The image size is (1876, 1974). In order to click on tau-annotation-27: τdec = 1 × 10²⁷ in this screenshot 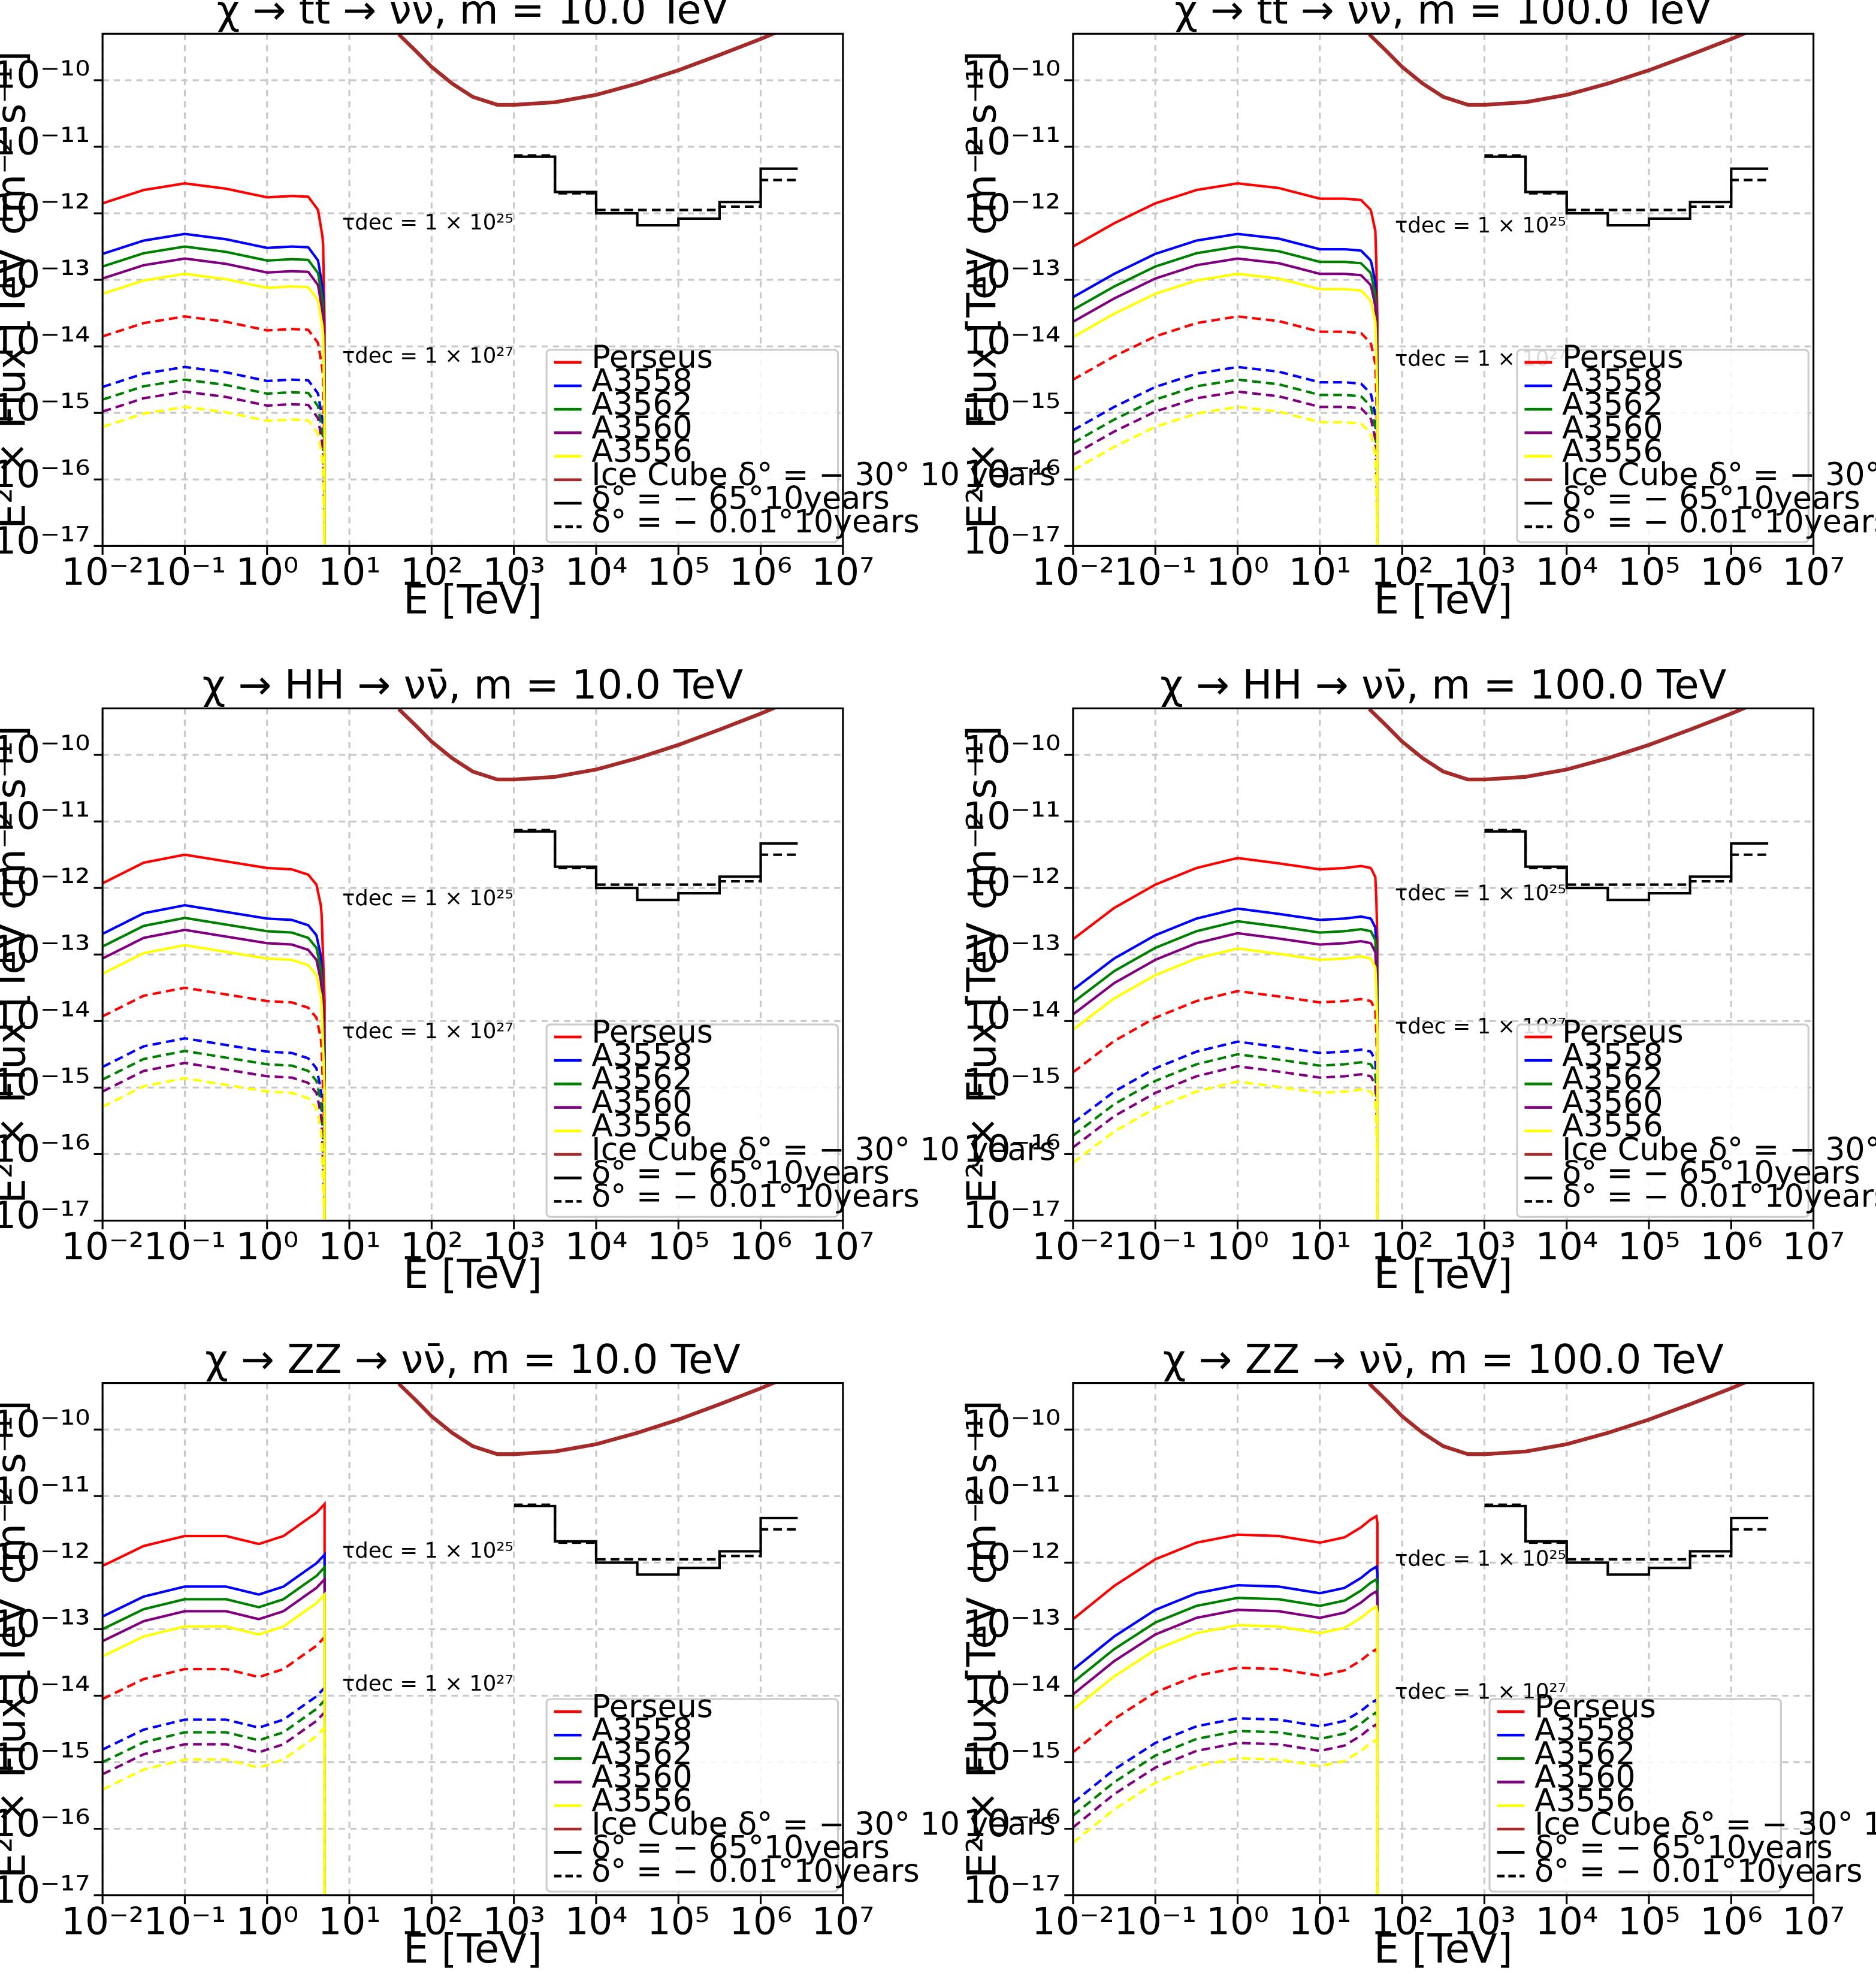, I will do `click(427, 355)`.